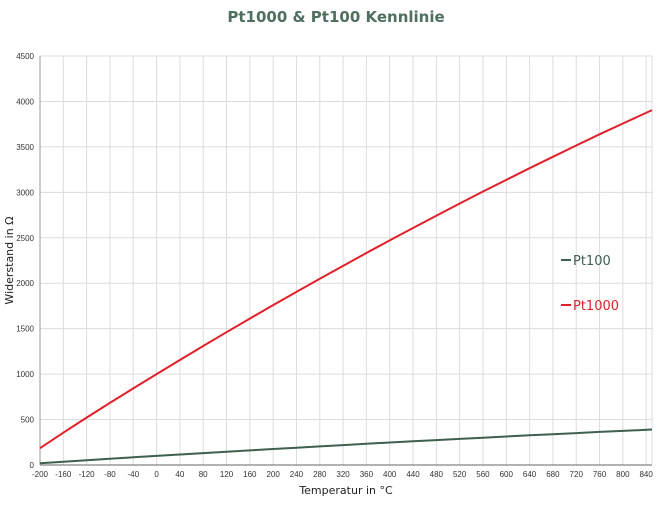 The width and height of the screenshot is (672, 510). I want to click on y-tick-label: 2500, so click(25, 238).